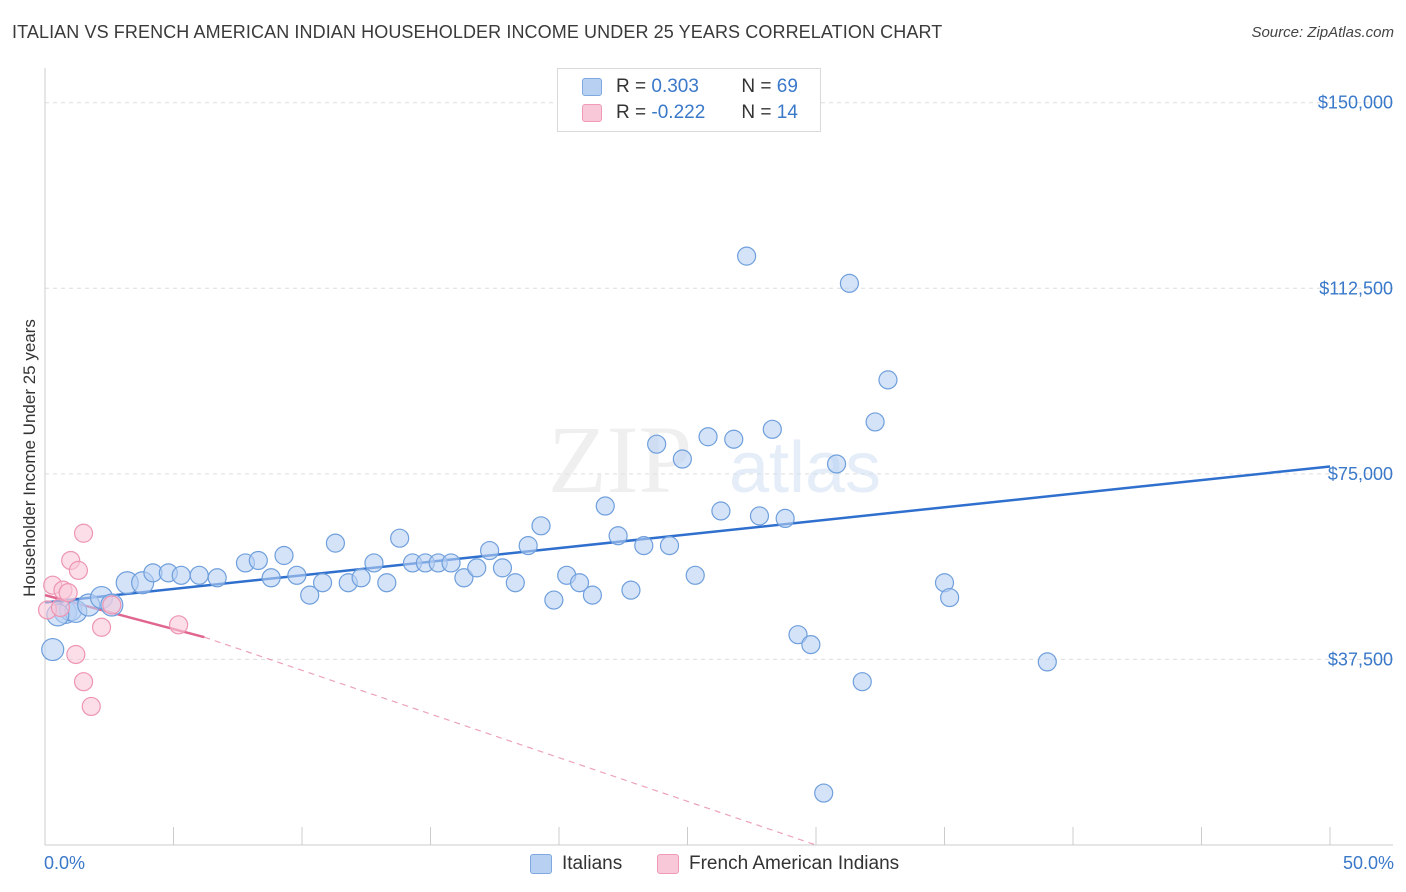 The height and width of the screenshot is (892, 1406). I want to click on french-trend-line-extended, so click(510, 741).